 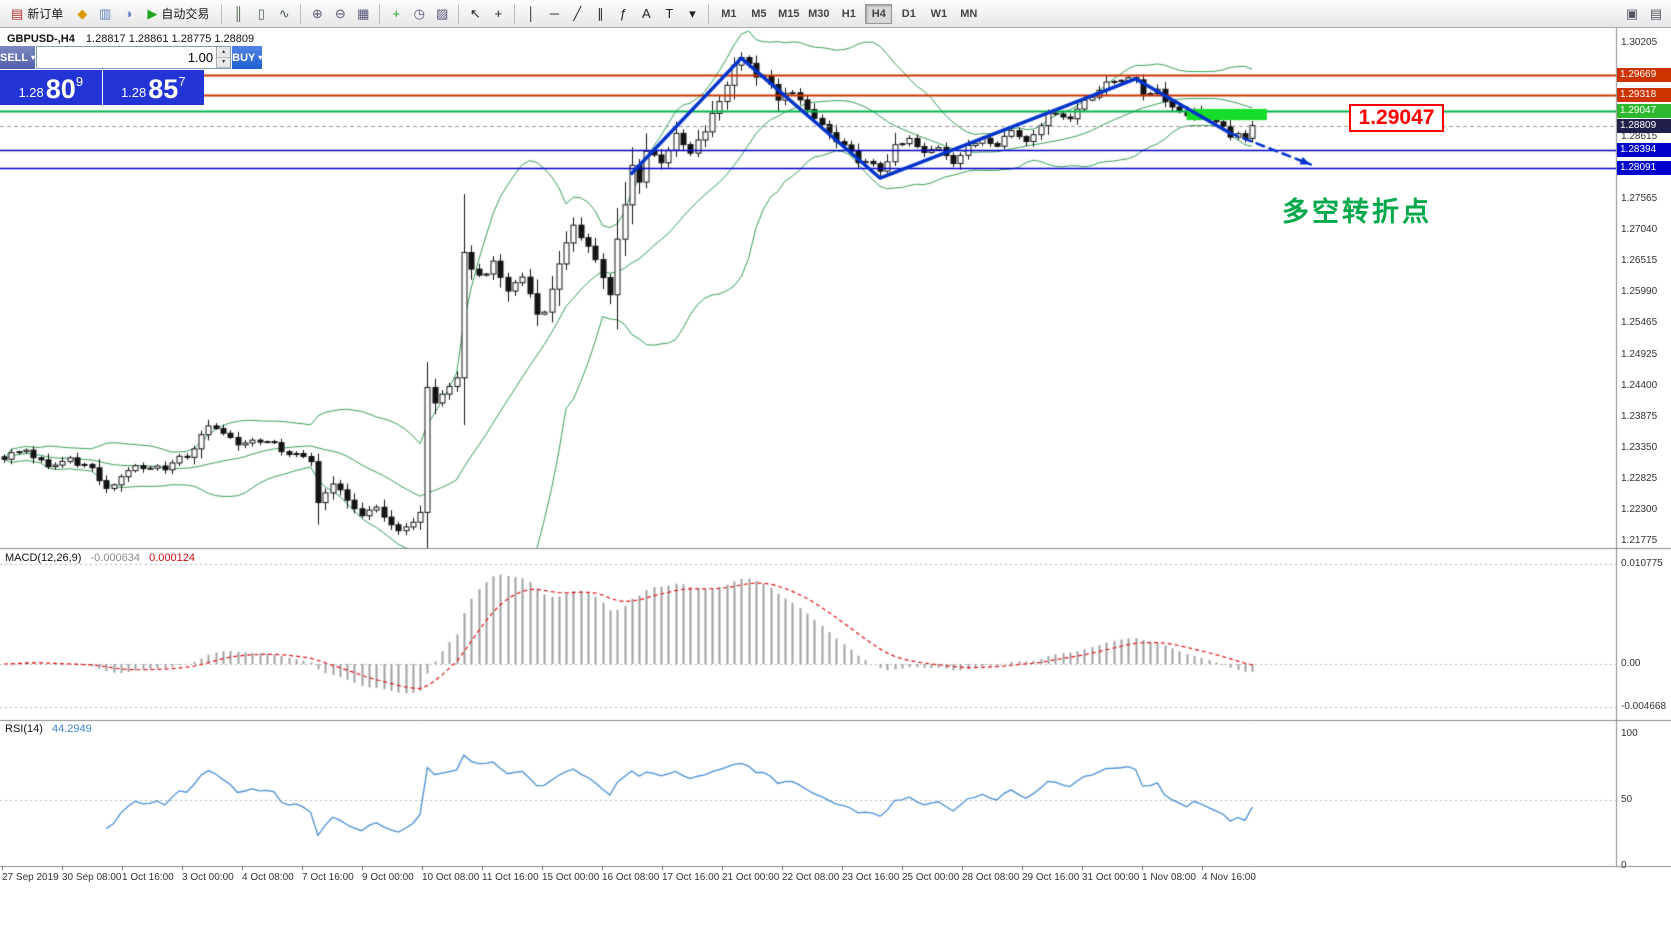 I want to click on trade-price-row: 1.28 80 9 1.28 85 7, so click(x=102, y=87).